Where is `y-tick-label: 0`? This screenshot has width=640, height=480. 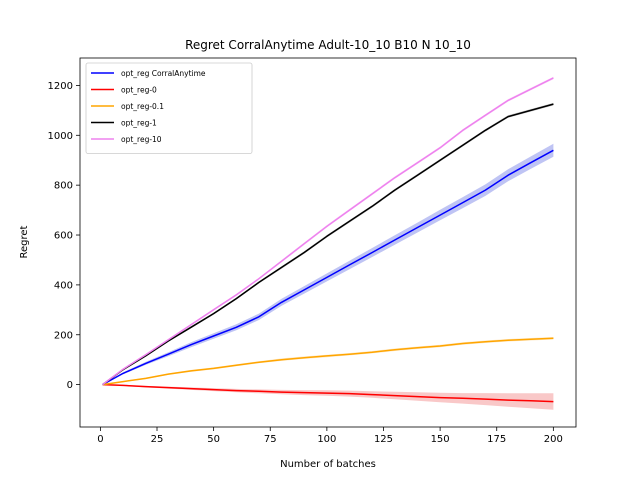
y-tick-label: 0 is located at coordinates (70, 385).